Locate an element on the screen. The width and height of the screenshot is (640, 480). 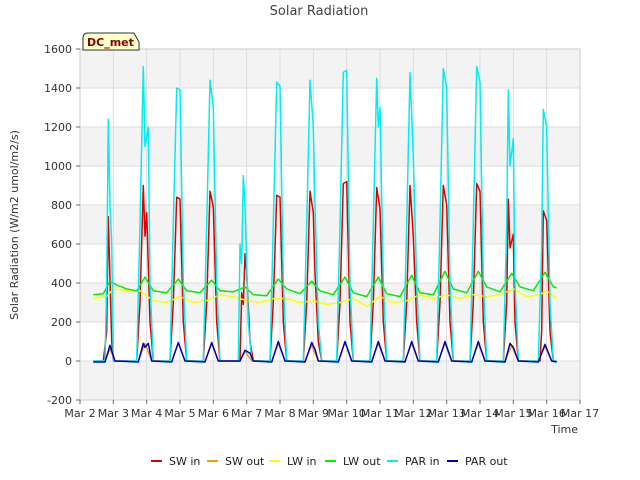
x-tick-label: Mar 4 is located at coordinates (146, 413).